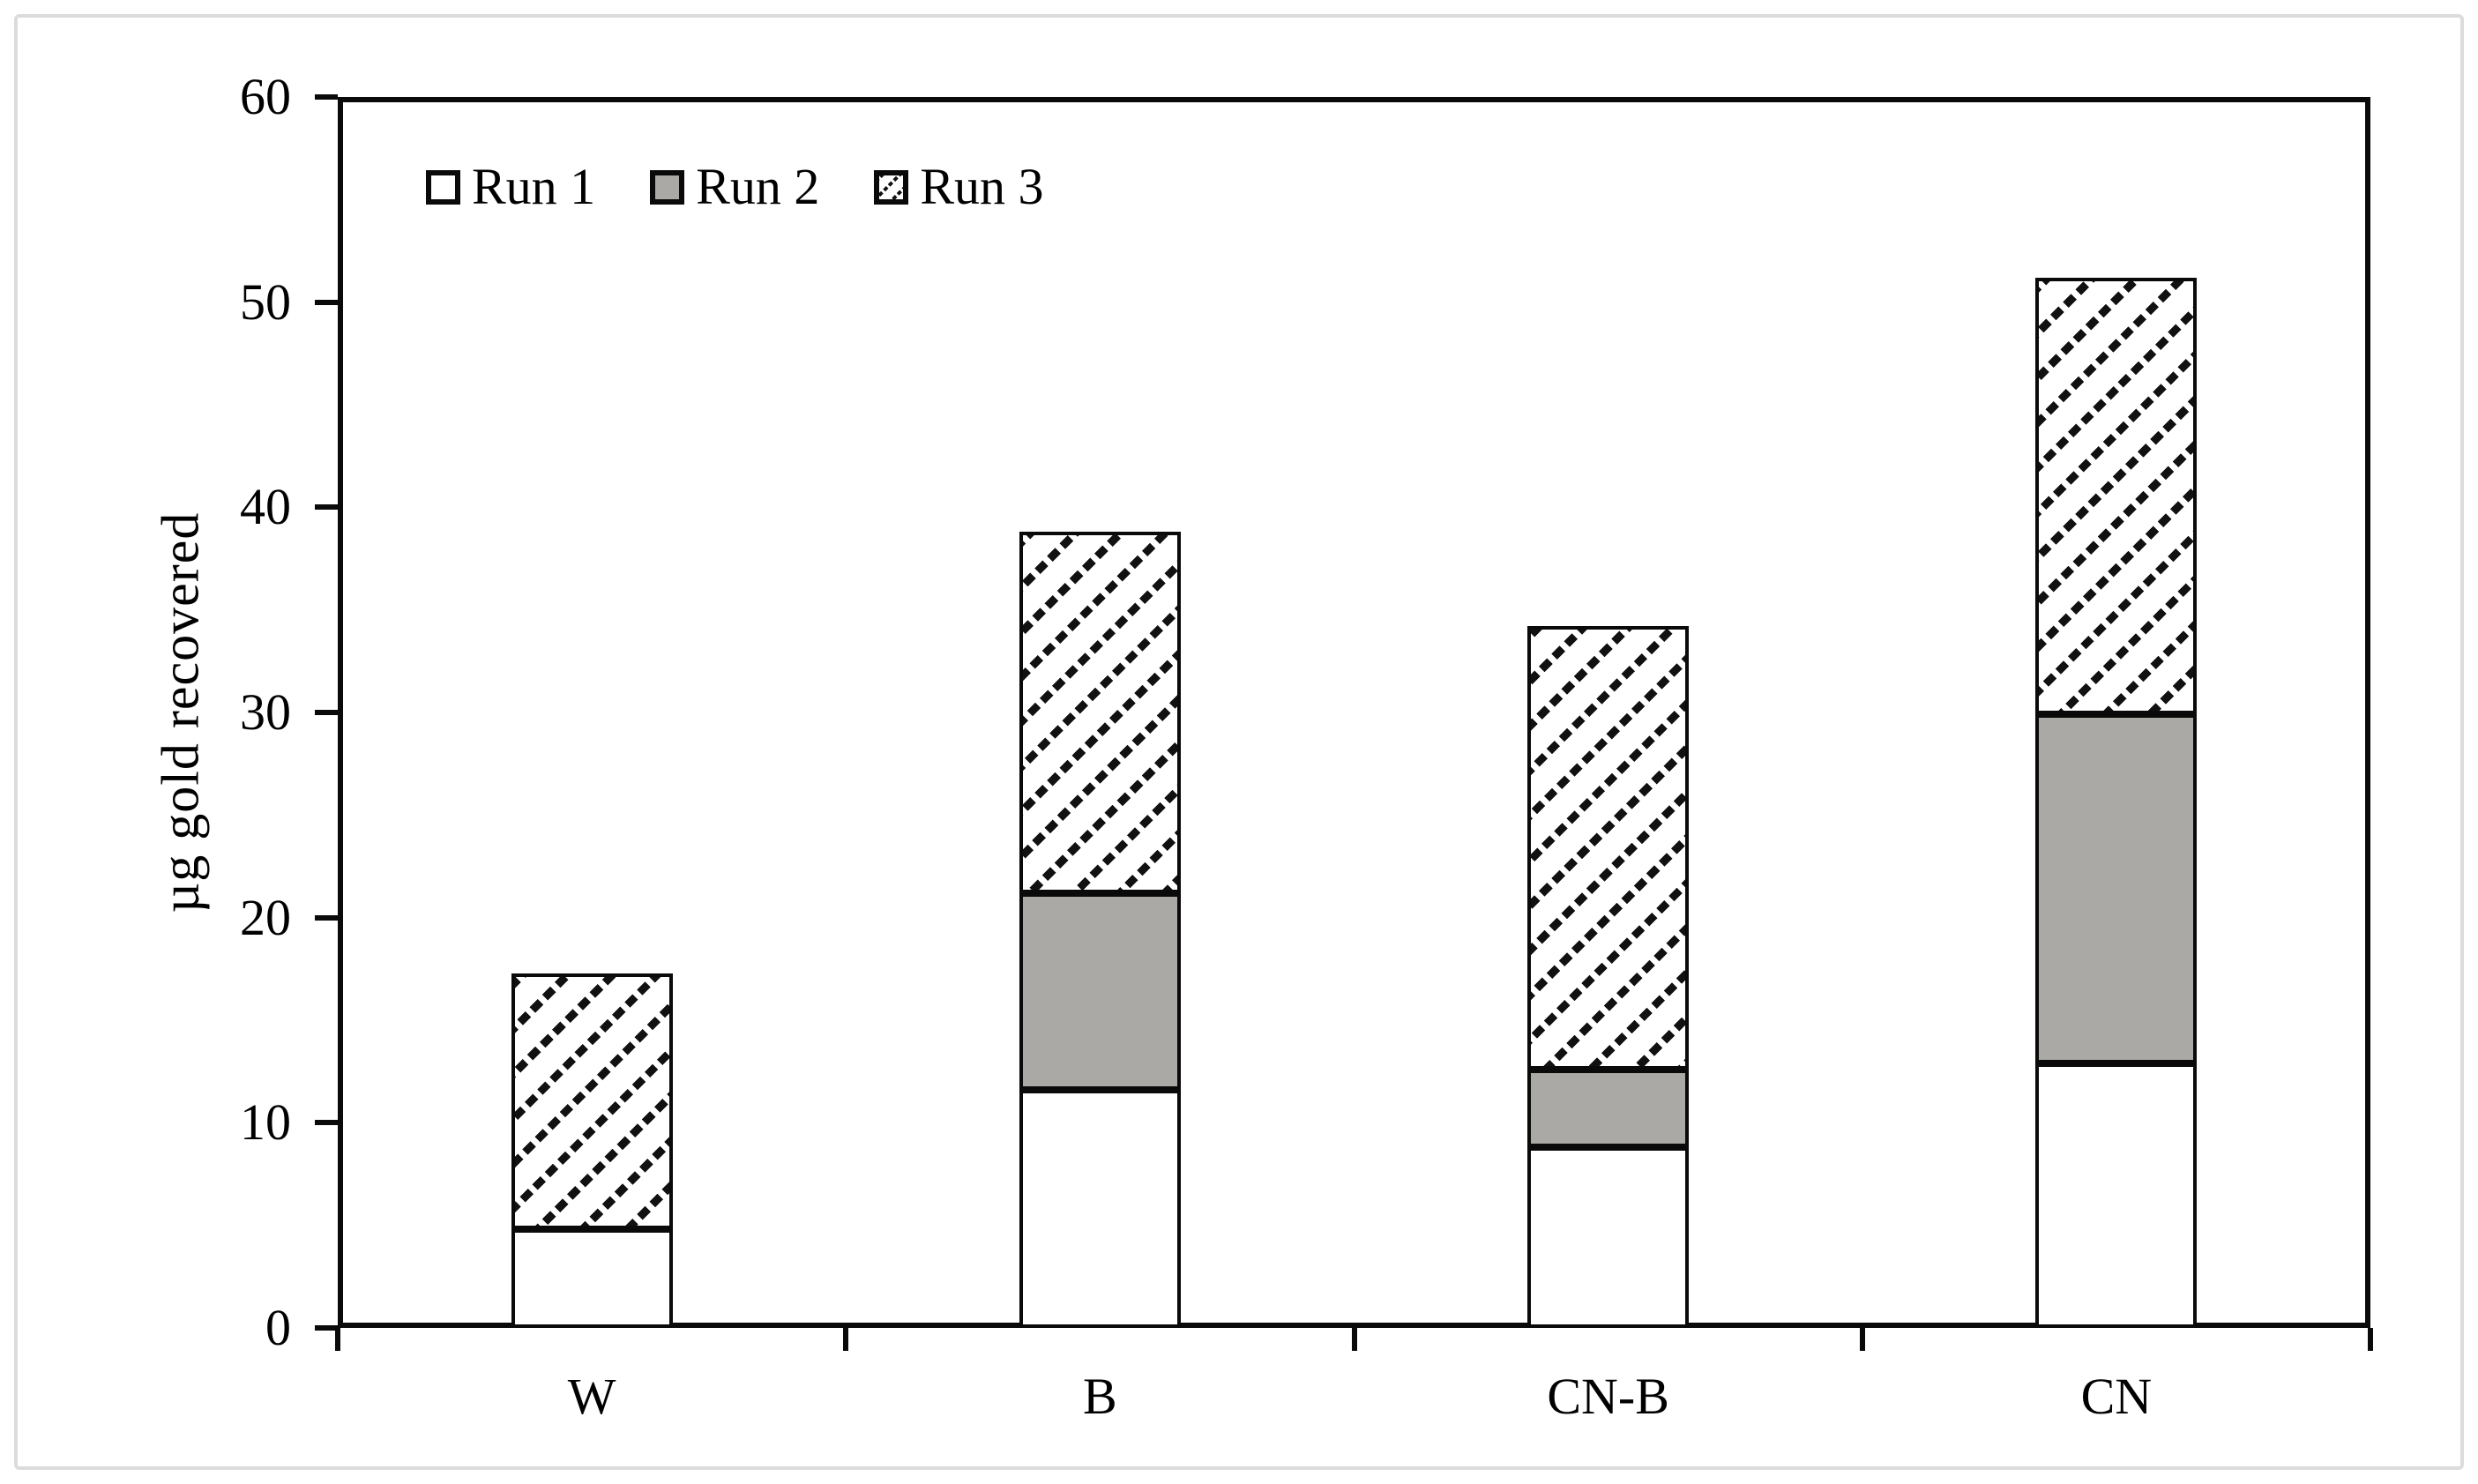 This screenshot has width=2478, height=1484. Describe the element at coordinates (2116, 1397) in the screenshot. I see `x-category-label: CN` at that location.